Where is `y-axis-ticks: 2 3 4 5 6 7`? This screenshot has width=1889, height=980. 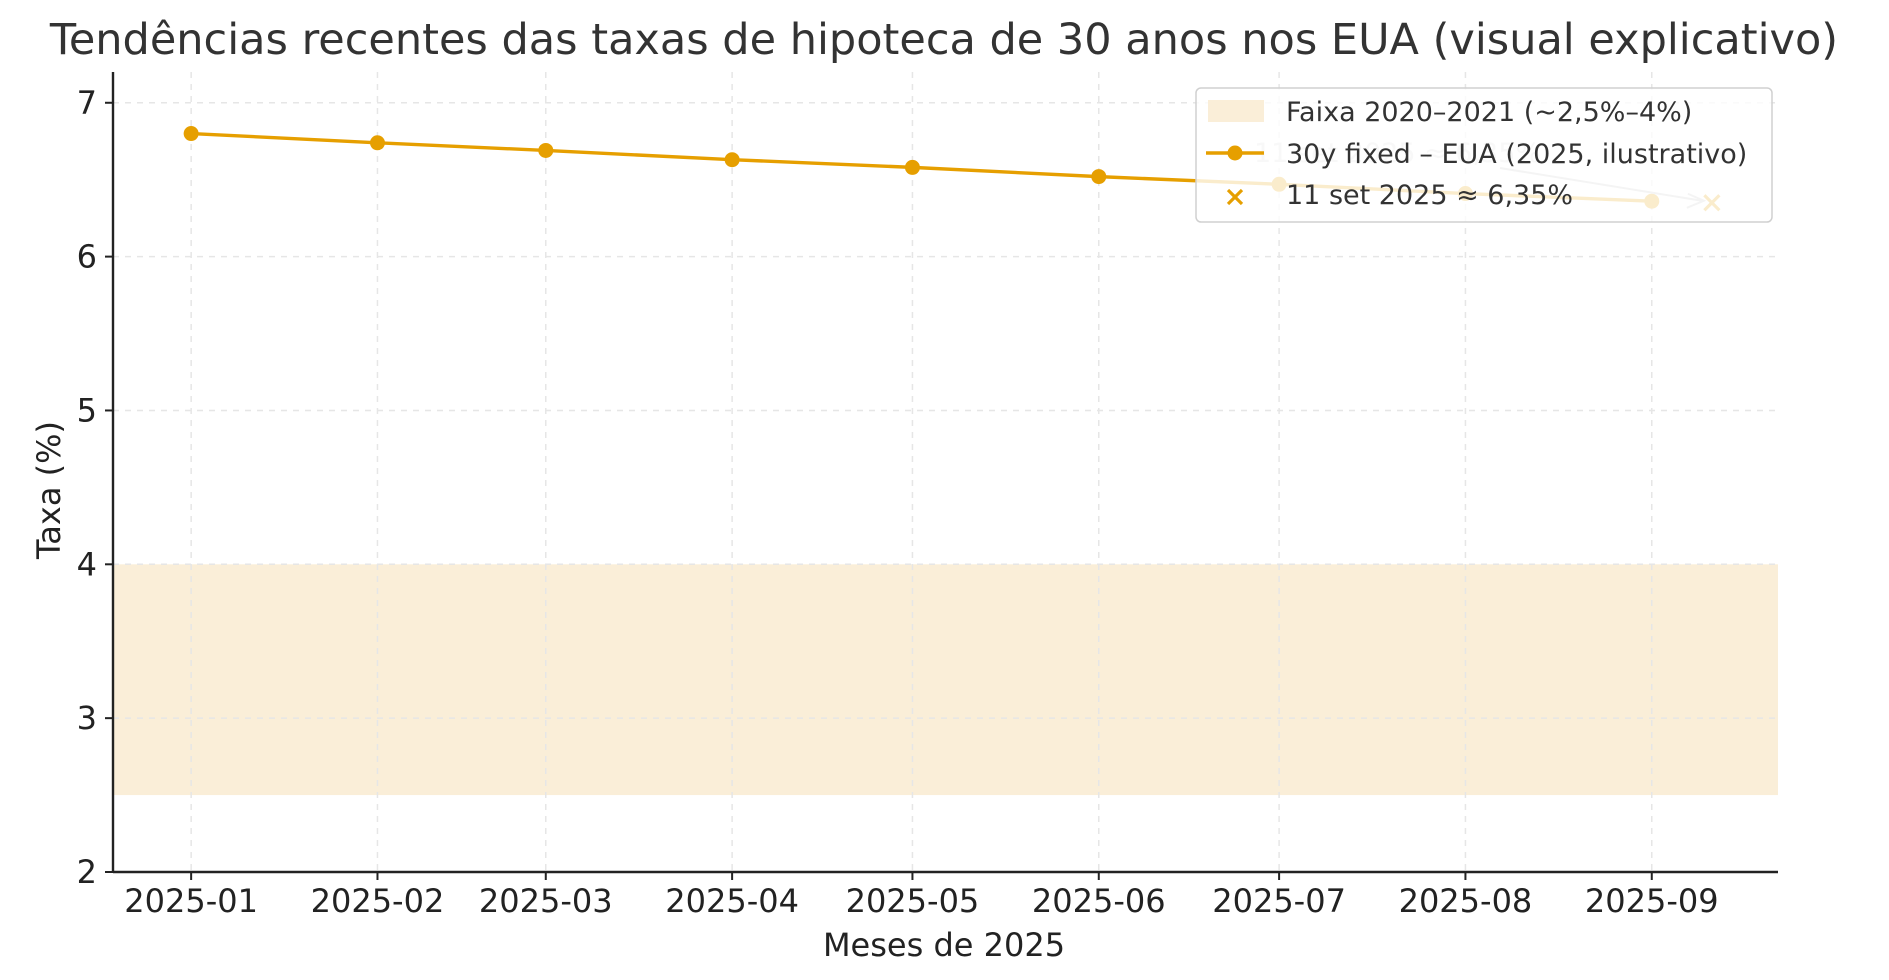
y-axis-ticks: 2 3 4 5 6 7 is located at coordinates (95, 487).